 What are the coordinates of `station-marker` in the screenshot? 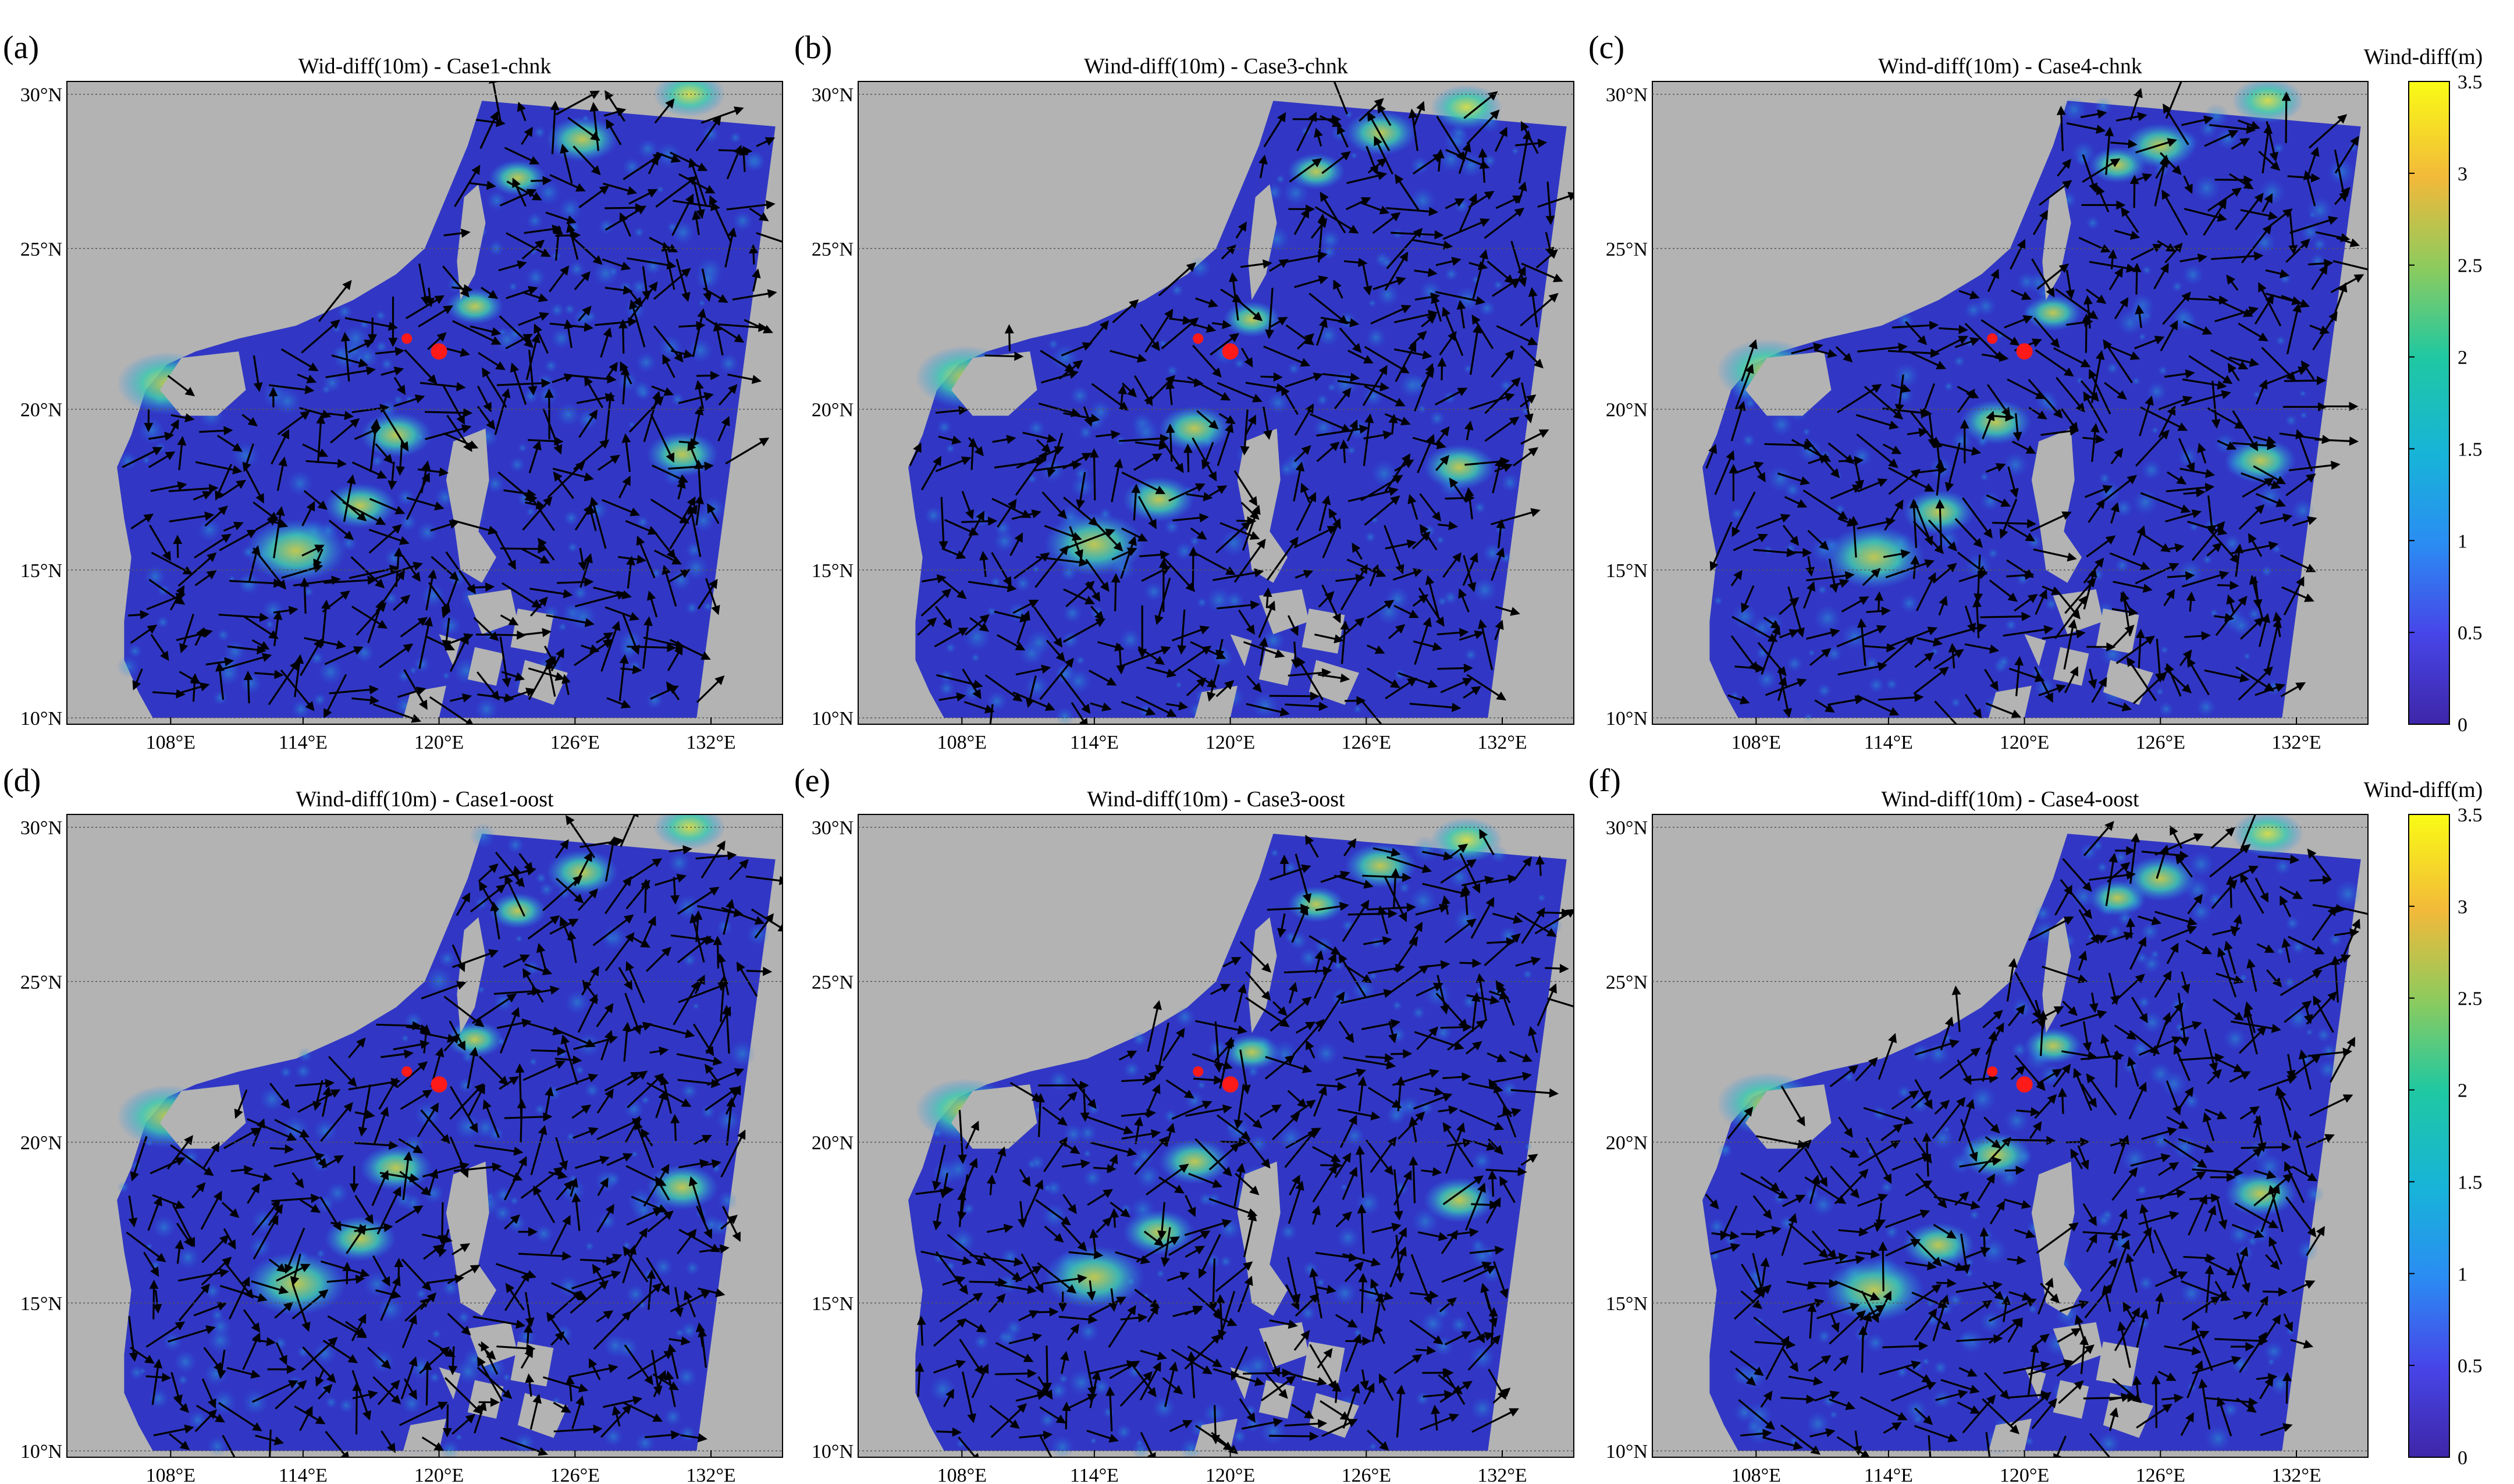 It's located at (407, 338).